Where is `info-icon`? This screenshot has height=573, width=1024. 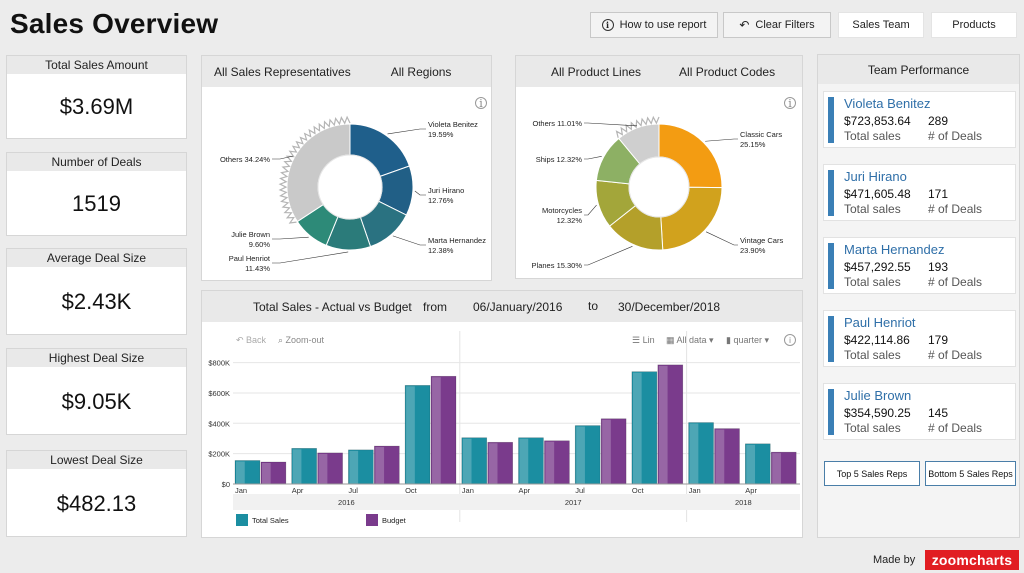
info-icon is located at coordinates (790, 340).